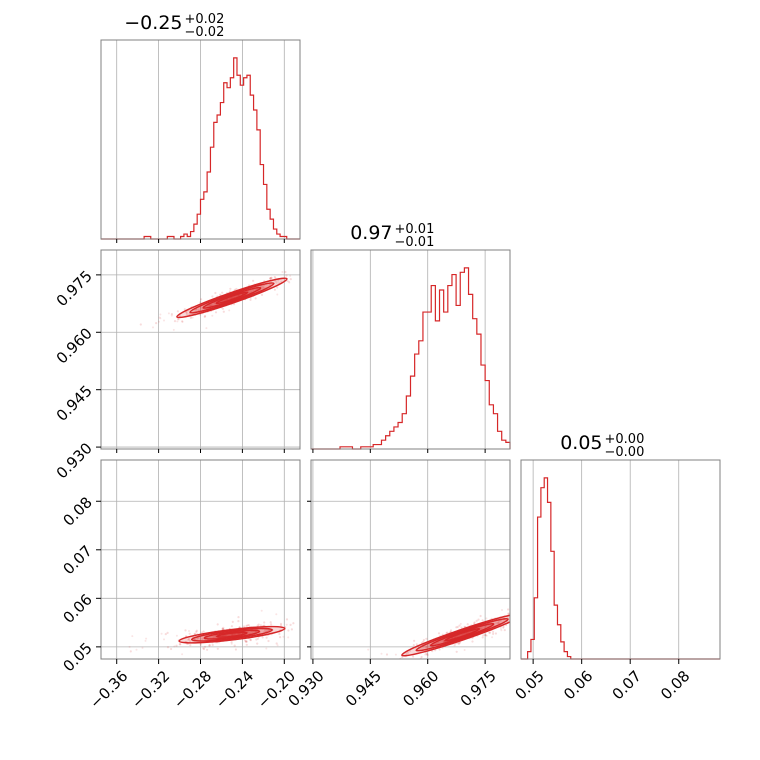 The height and width of the screenshot is (760, 760). Describe the element at coordinates (77, 657) in the screenshot. I see `y-tick-label-3-0: 0.05` at that location.